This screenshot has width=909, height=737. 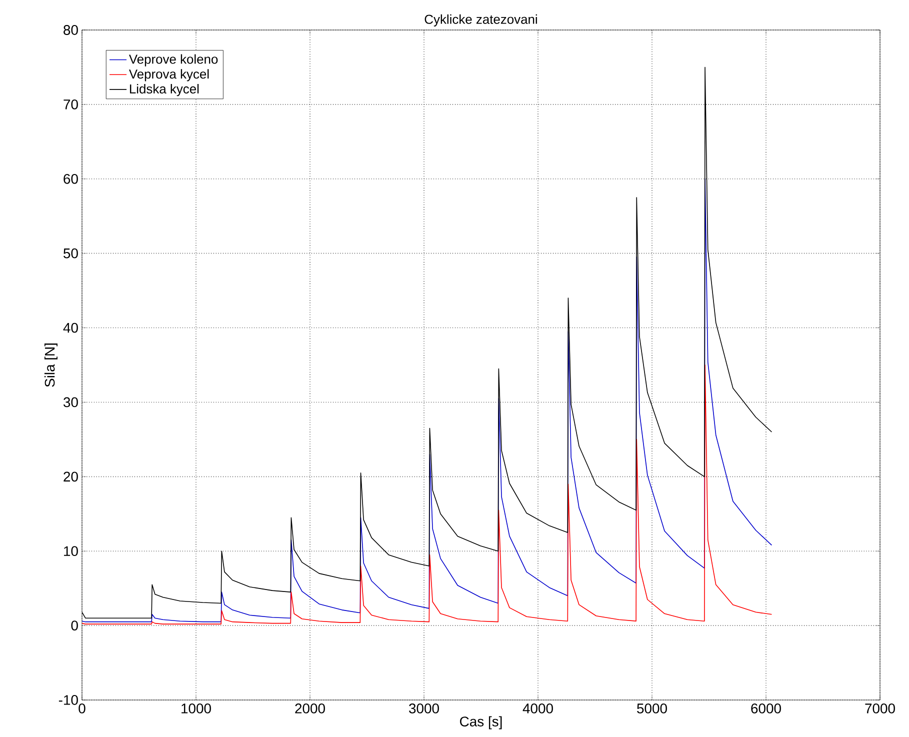 What do you see at coordinates (71, 551) in the screenshot?
I see `y-tick-label: 10` at bounding box center [71, 551].